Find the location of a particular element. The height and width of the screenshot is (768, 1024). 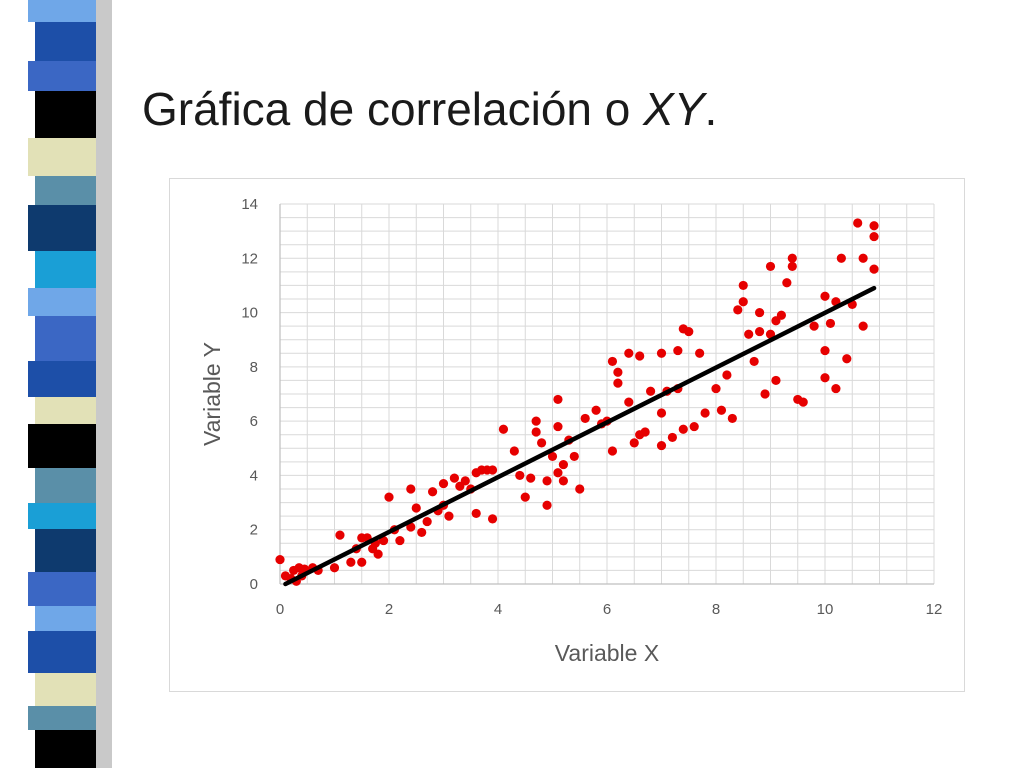

x-tick-label: 8 is located at coordinates (716, 609).